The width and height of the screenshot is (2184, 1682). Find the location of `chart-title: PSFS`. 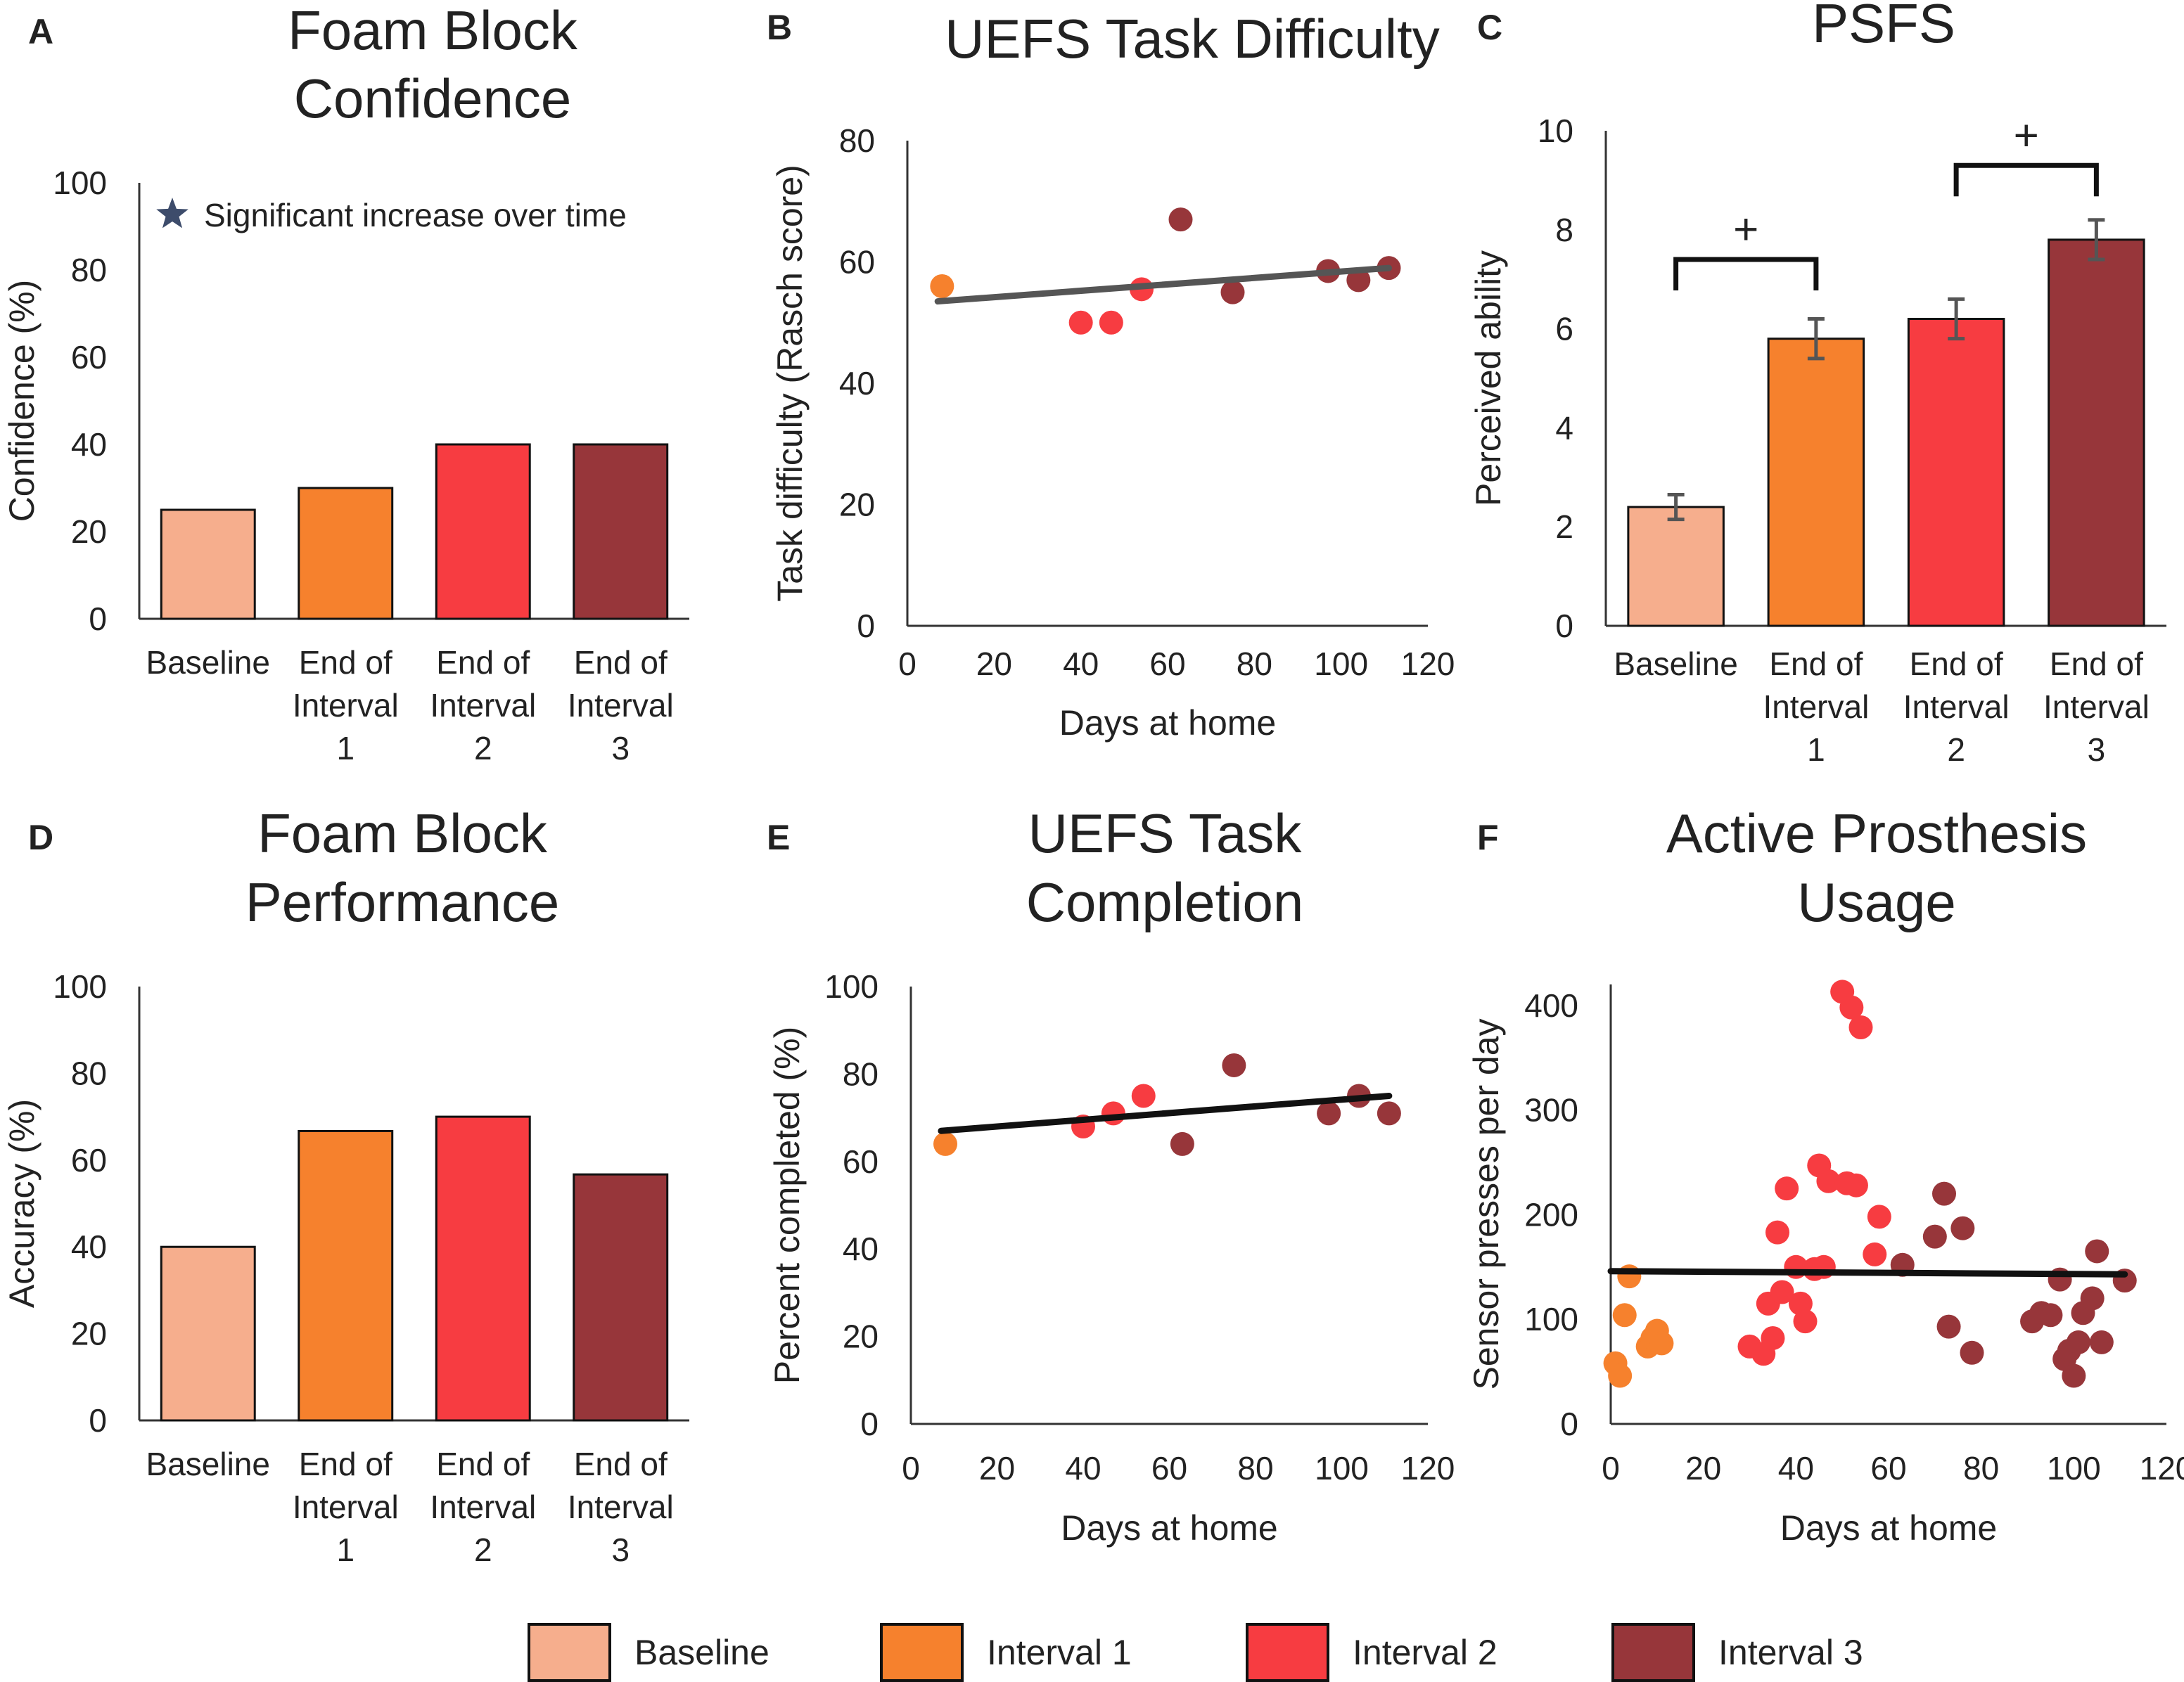

chart-title: PSFS is located at coordinates (1883, 27).